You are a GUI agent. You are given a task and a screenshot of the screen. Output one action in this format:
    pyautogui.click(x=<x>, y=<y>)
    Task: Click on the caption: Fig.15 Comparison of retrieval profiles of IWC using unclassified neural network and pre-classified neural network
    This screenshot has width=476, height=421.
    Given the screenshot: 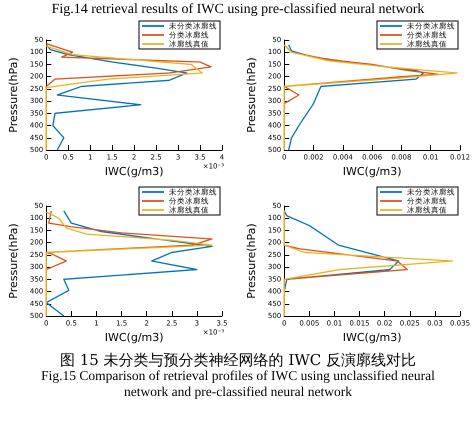 What is the action you would take?
    pyautogui.click(x=238, y=384)
    